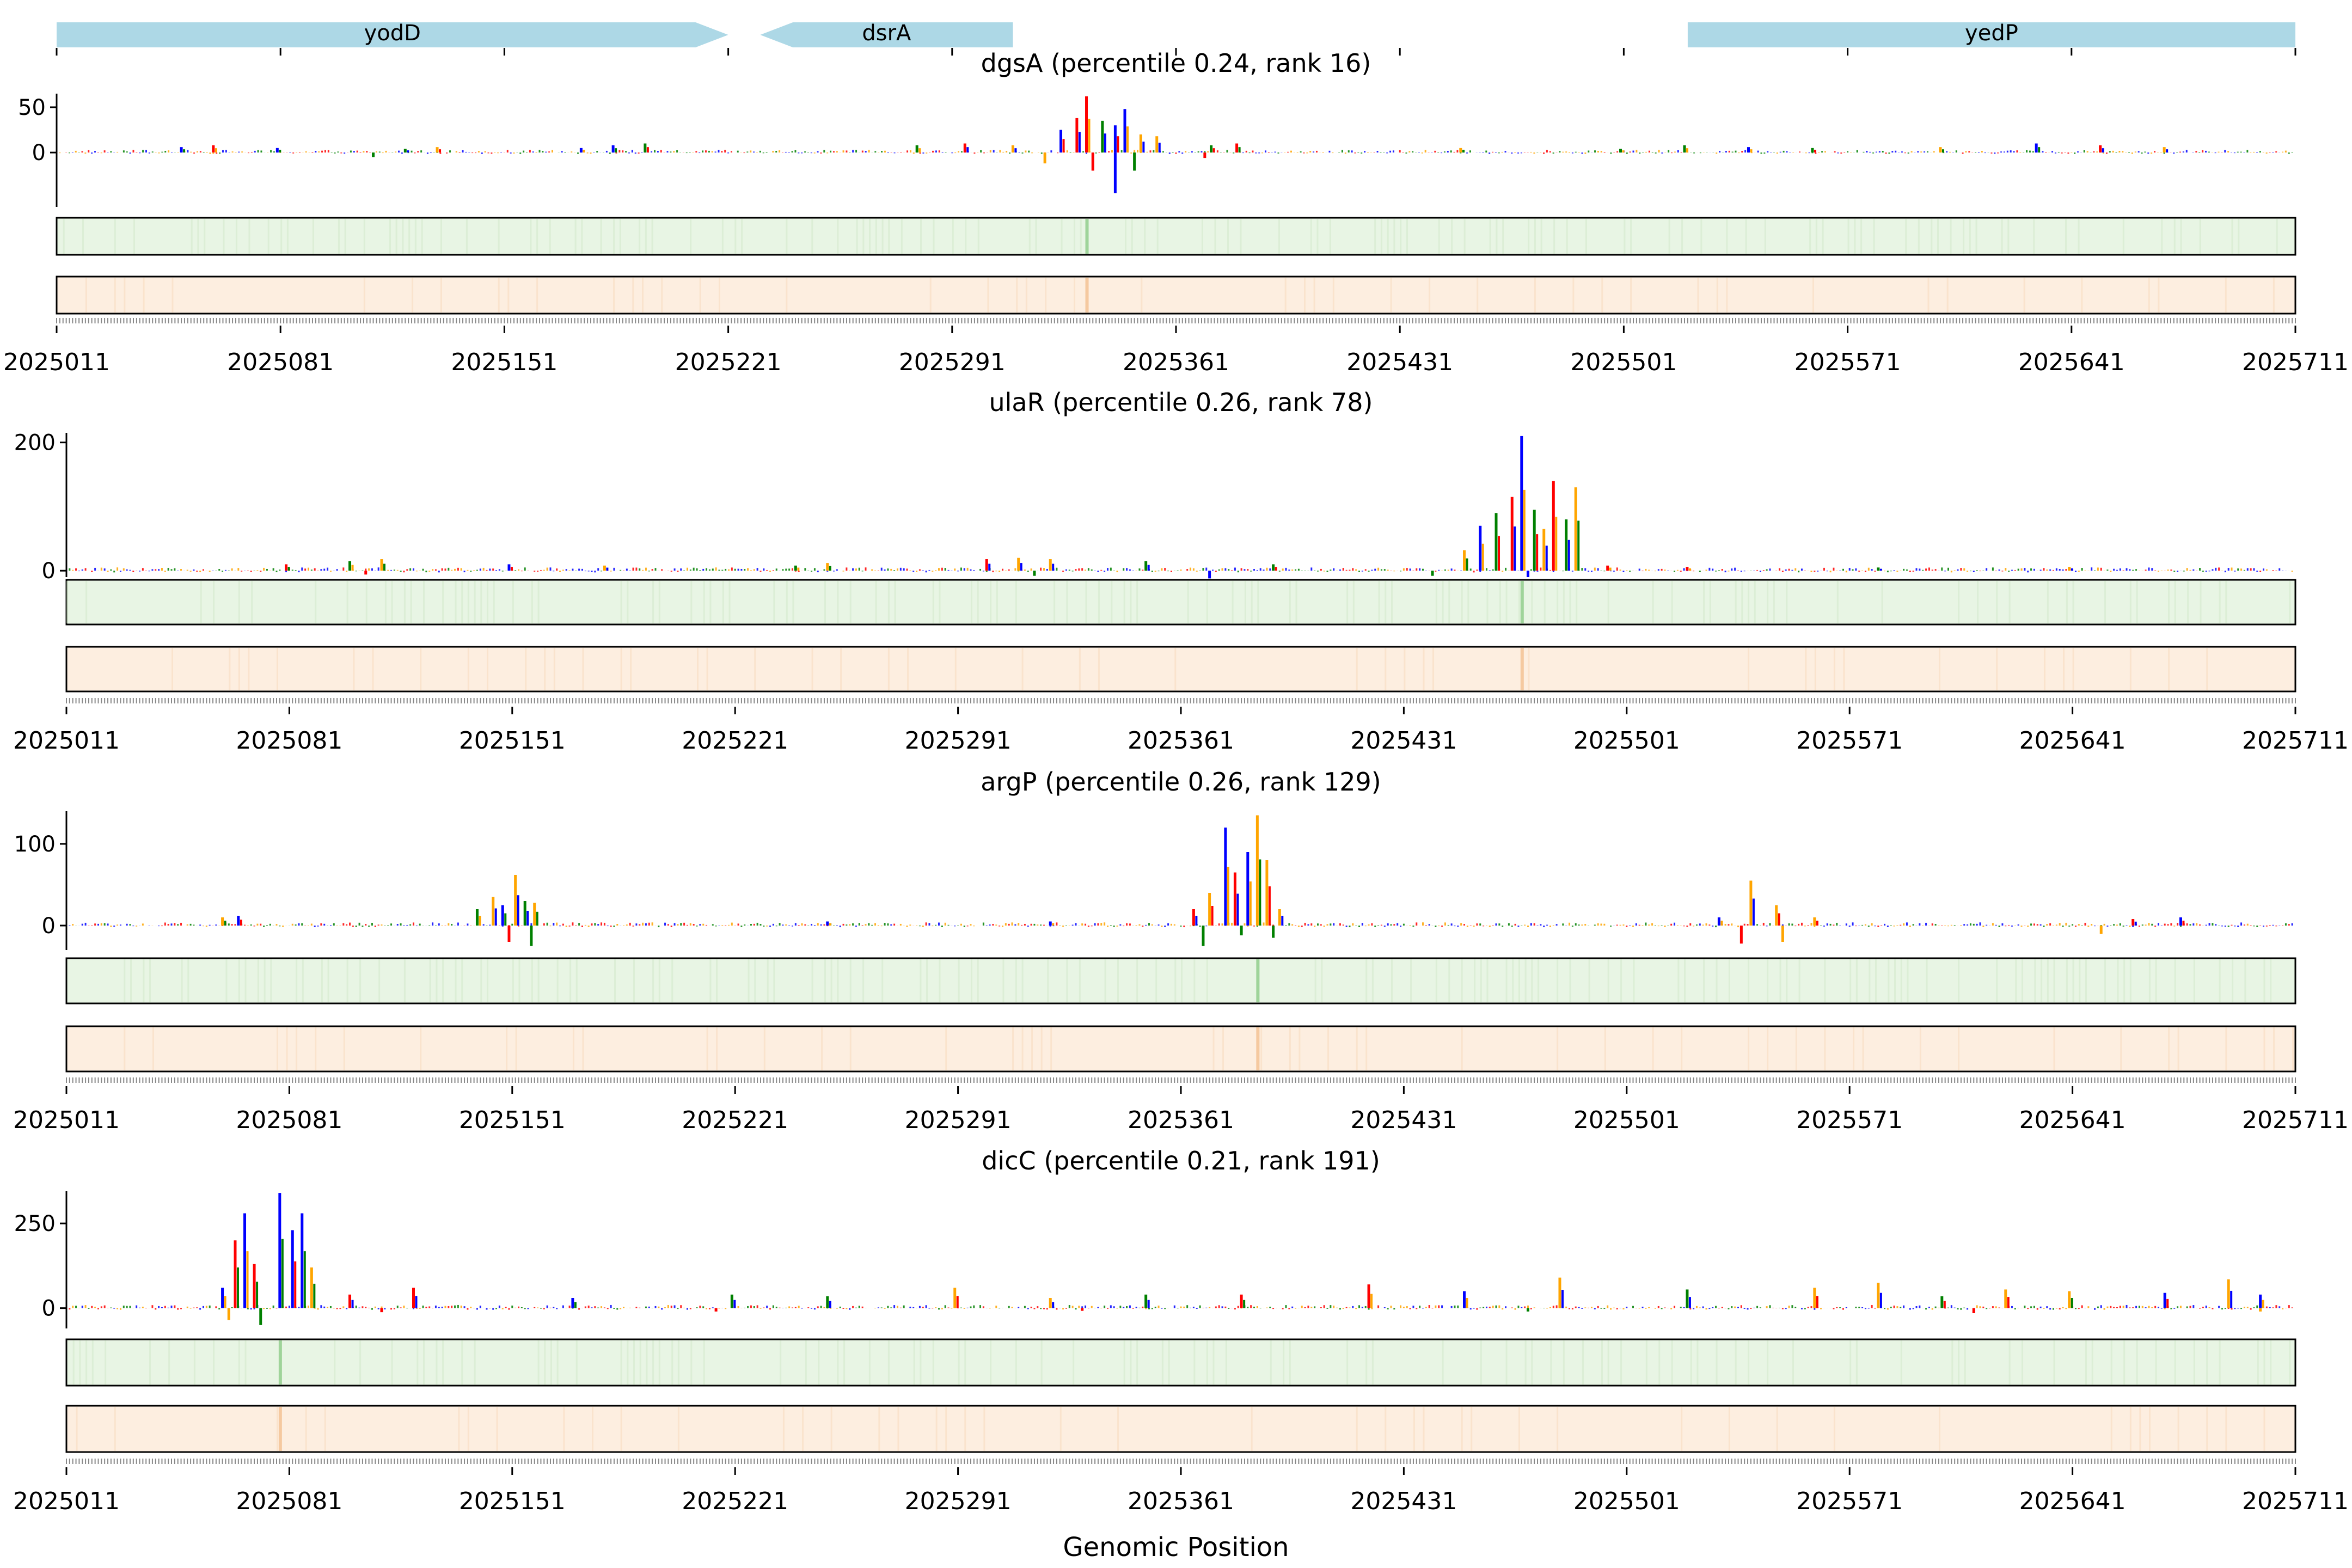 The image size is (2352, 1568). Describe the element at coordinates (35, 443) in the screenshot. I see `y-tick-label: 200` at that location.